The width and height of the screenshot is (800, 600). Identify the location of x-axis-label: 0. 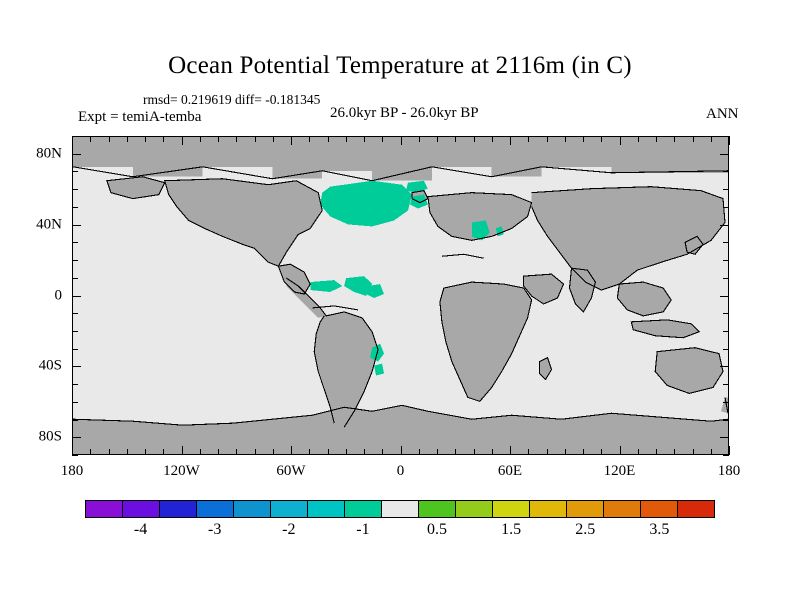
(400, 471).